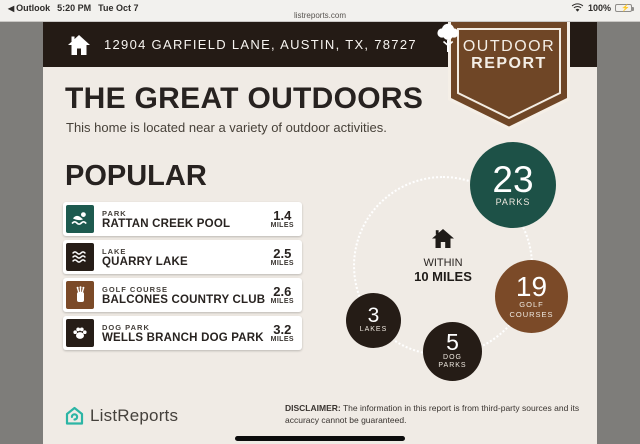 The width and height of the screenshot is (640, 444). I want to click on item-name: WELLS BRANCH DOG PARK, so click(183, 337).